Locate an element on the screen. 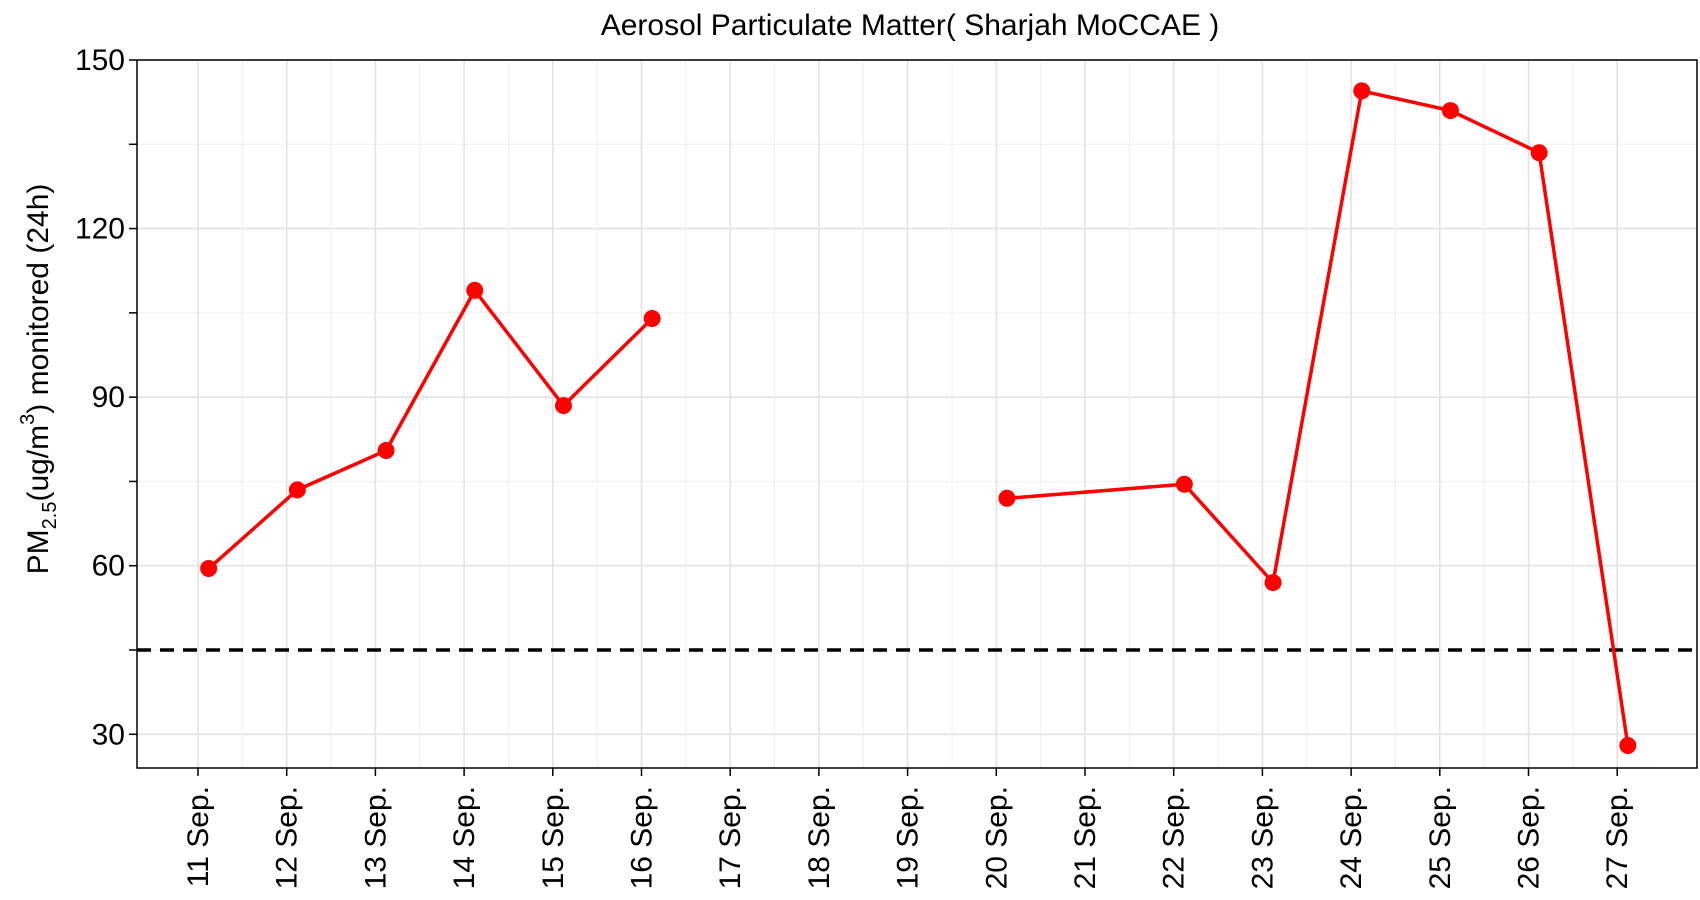 This screenshot has height=900, width=1700. y-tick-label: 90 is located at coordinates (108, 397).